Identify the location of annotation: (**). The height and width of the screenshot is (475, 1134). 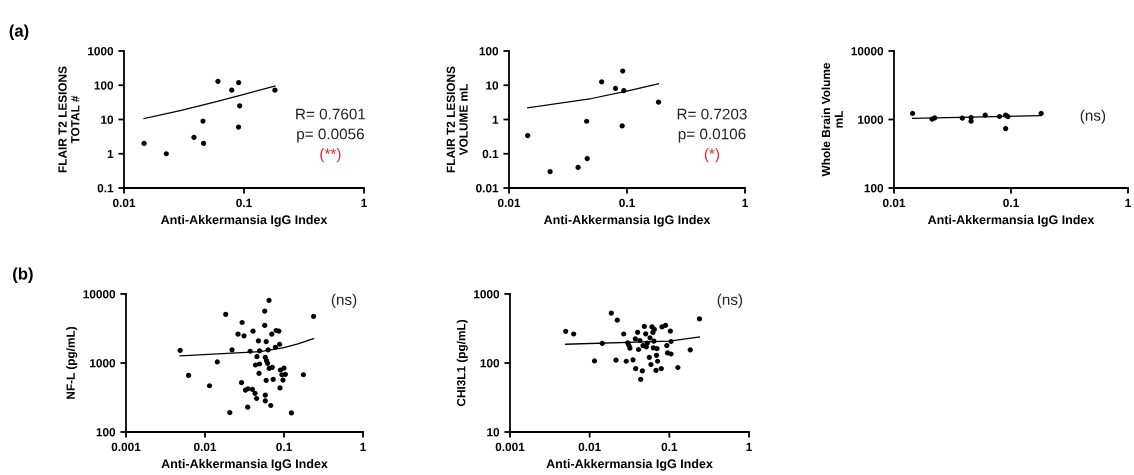
(330, 155).